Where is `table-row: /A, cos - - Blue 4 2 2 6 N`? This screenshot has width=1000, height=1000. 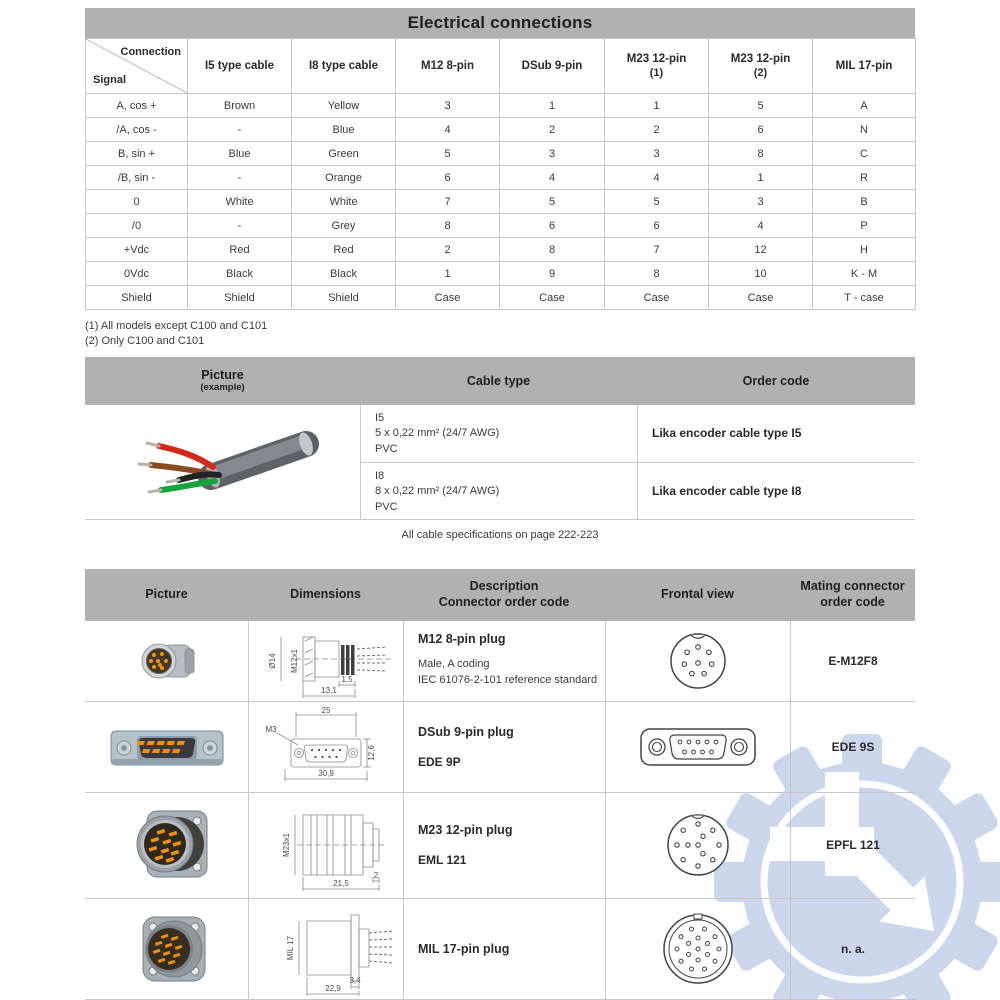 table-row: /A, cos - - Blue 4 2 2 6 N is located at coordinates (500, 129).